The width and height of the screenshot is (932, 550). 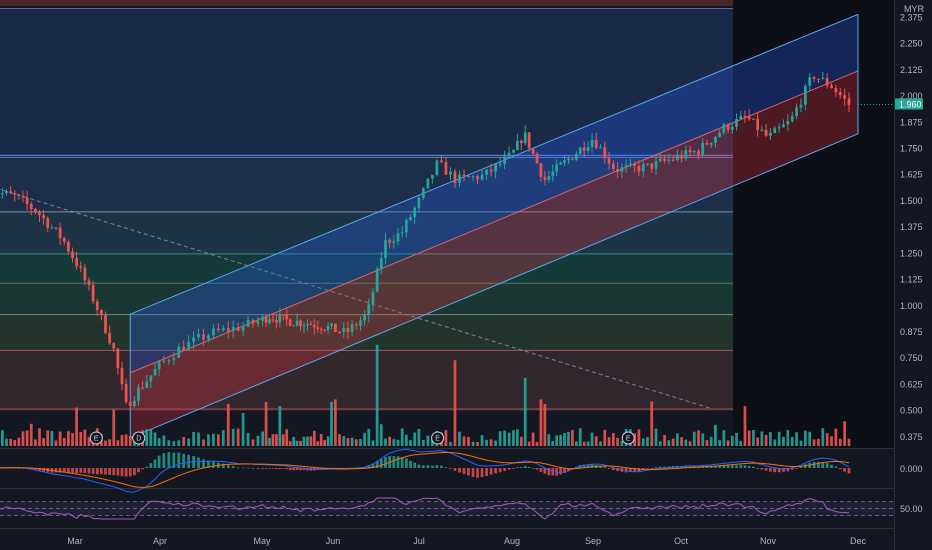 What do you see at coordinates (593, 541) in the screenshot?
I see `time-tick-label: Sep` at bounding box center [593, 541].